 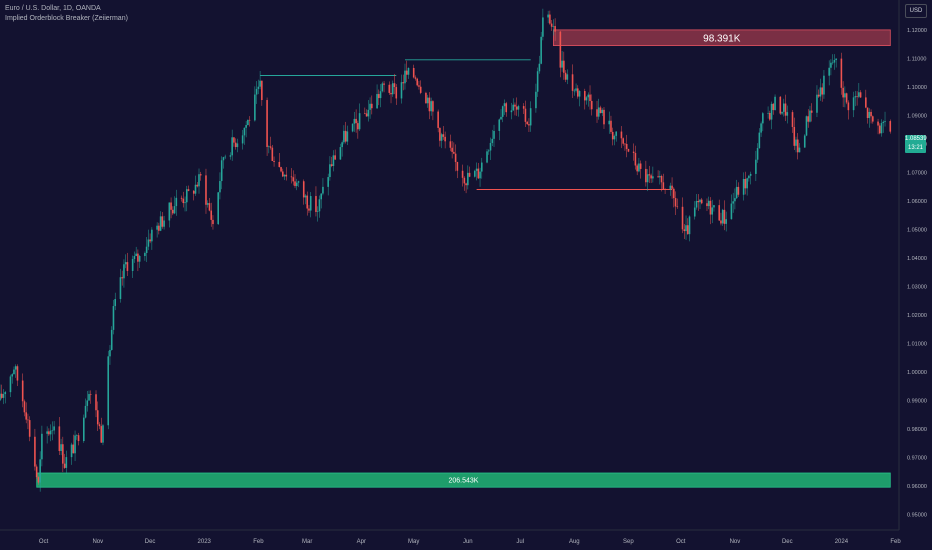 I want to click on price-tick-label: 1.07000, so click(x=917, y=173).